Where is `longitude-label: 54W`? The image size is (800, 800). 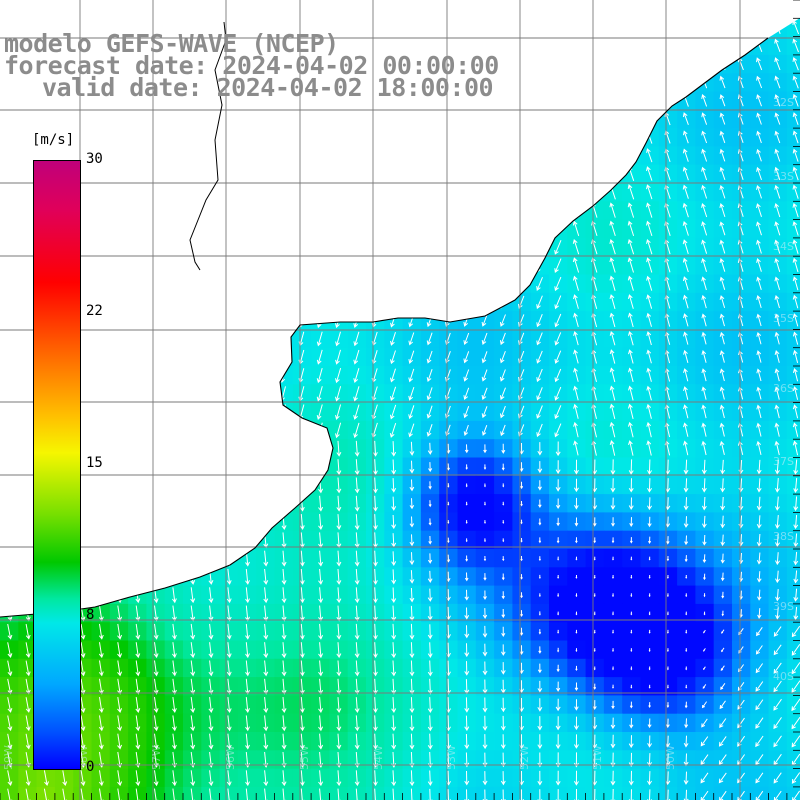
longitude-label: 54W is located at coordinates (378, 757).